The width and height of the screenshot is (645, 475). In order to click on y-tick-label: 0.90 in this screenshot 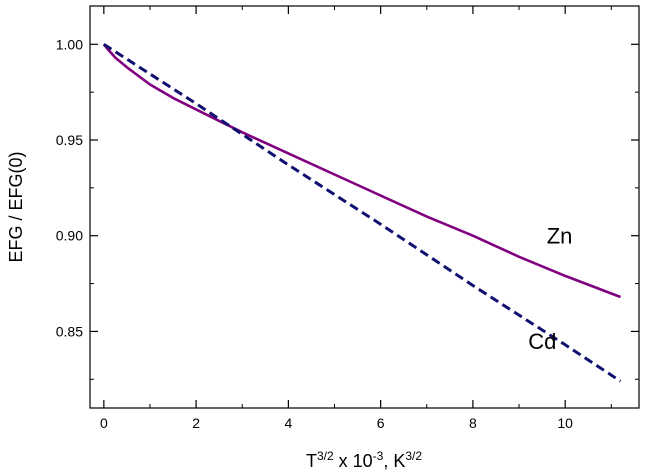, I will do `click(69, 236)`.